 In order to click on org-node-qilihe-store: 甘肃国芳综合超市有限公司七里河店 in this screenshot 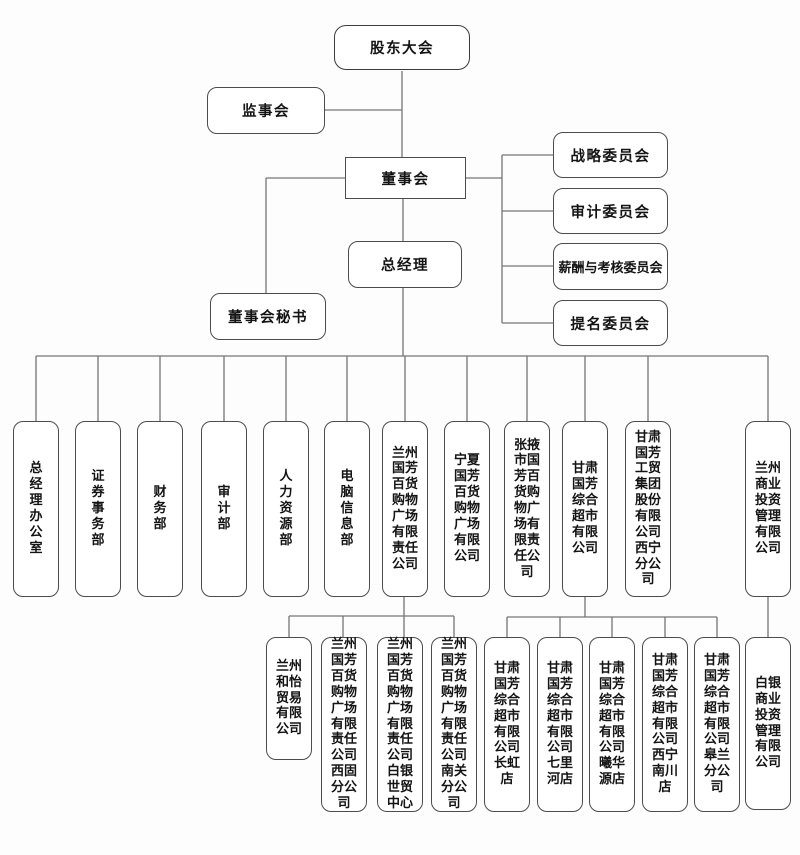, I will do `click(560, 724)`.